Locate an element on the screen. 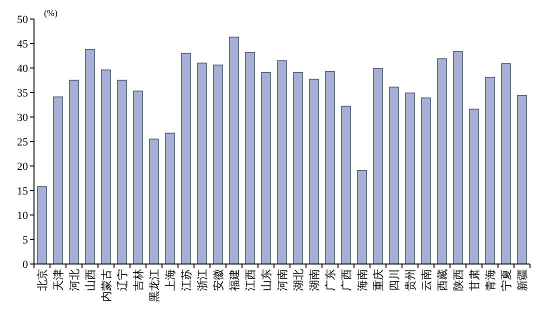  x-tick-label: 广西 is located at coordinates (346, 280).